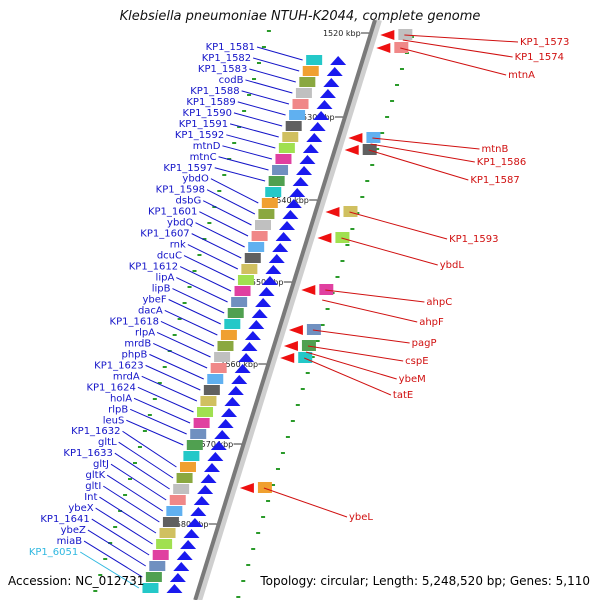  Describe the element at coordinates (118, 409) in the screenshot. I see `gene-label-left: rlpB` at that location.